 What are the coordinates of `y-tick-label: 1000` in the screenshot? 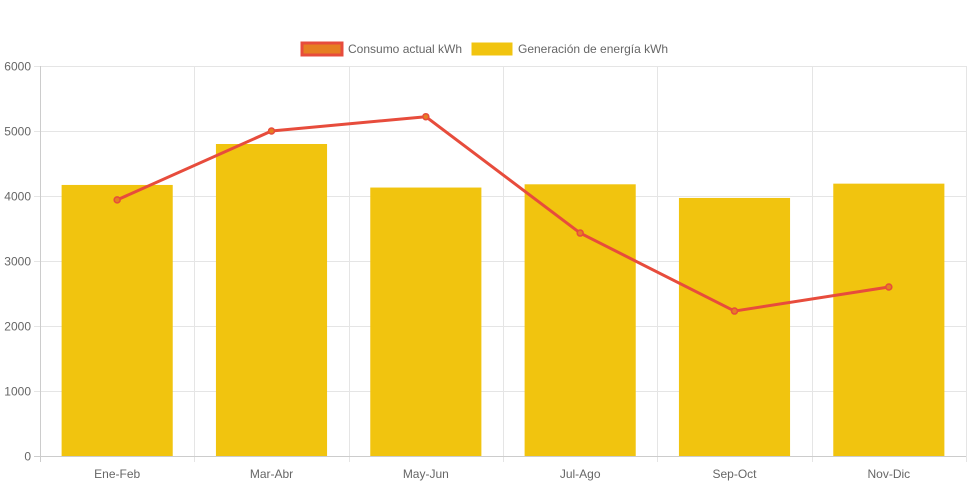 It's located at (17, 392).